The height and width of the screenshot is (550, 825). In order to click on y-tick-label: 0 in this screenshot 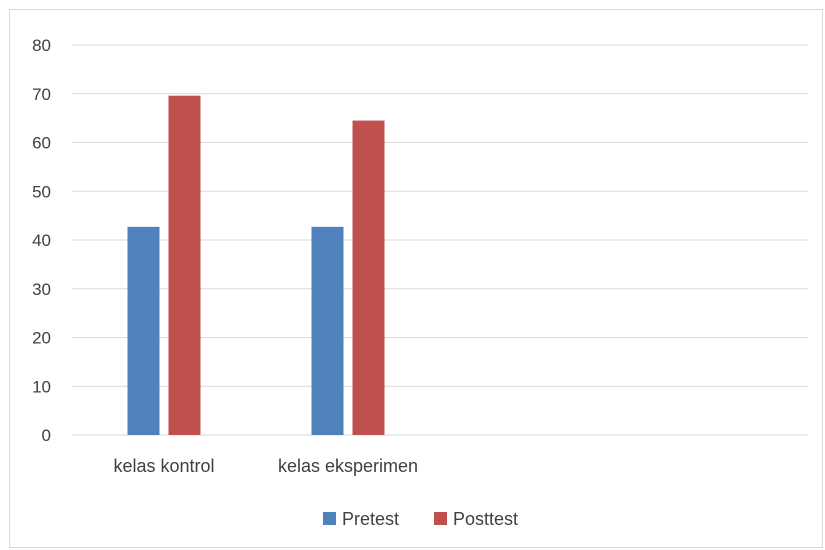, I will do `click(46, 435)`.